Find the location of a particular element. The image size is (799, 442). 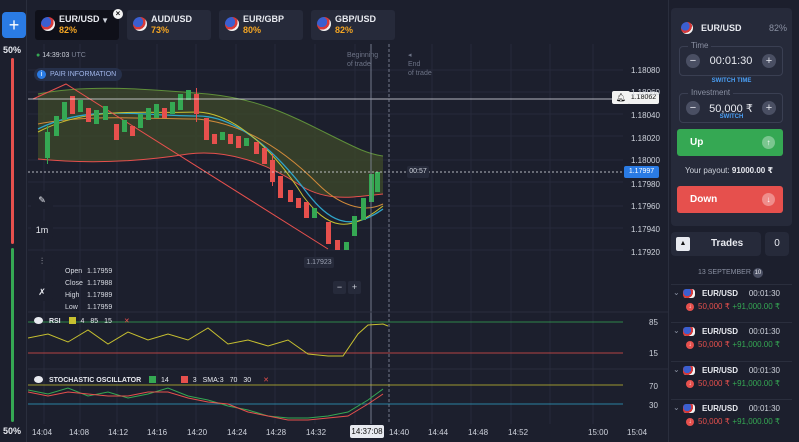

begin-trade-label: Beginning of trade is located at coordinates (363, 60).